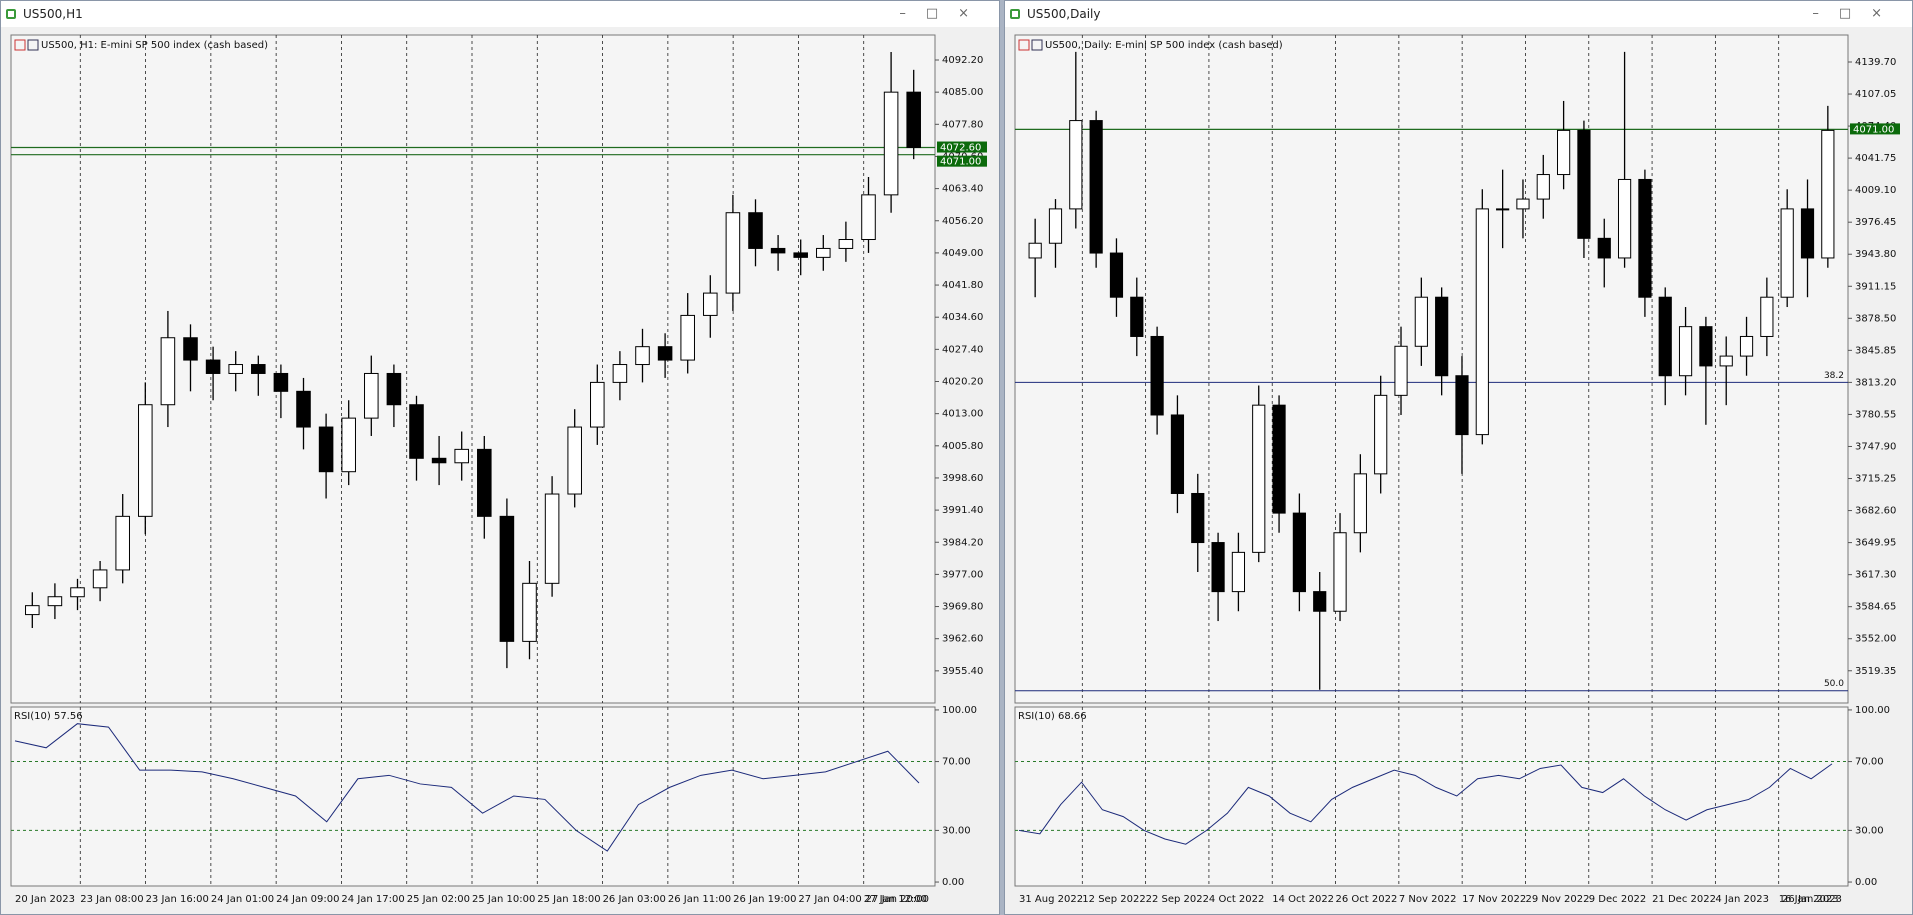  What do you see at coordinates (1875, 318) in the screenshot?
I see `y-tick-label: 3878.50` at bounding box center [1875, 318].